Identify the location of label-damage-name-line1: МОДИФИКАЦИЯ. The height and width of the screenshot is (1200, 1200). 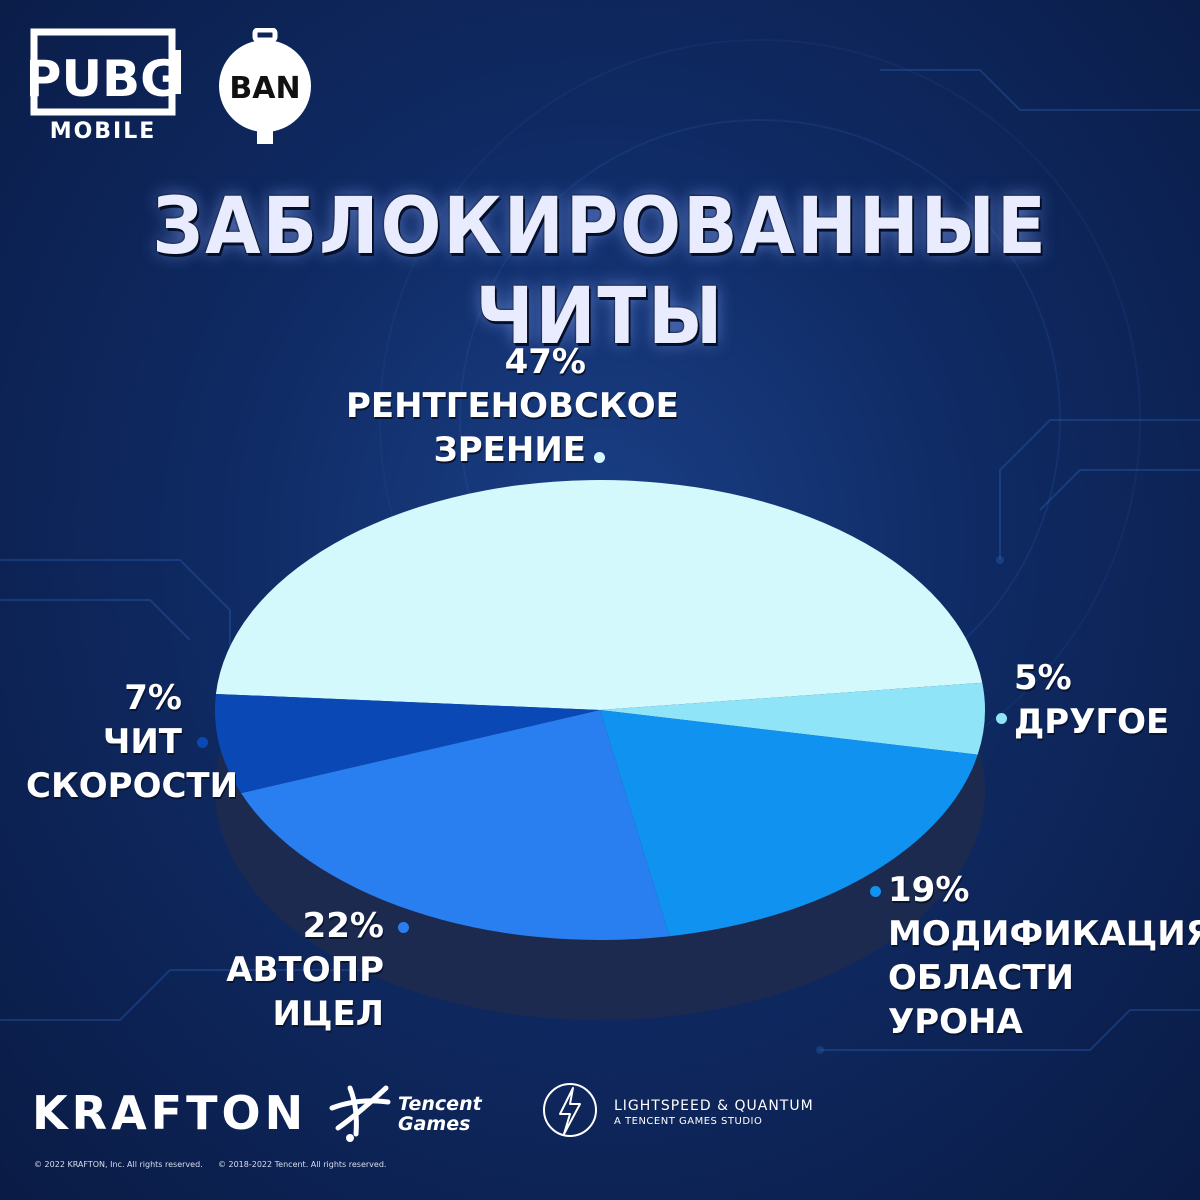
(1044, 934).